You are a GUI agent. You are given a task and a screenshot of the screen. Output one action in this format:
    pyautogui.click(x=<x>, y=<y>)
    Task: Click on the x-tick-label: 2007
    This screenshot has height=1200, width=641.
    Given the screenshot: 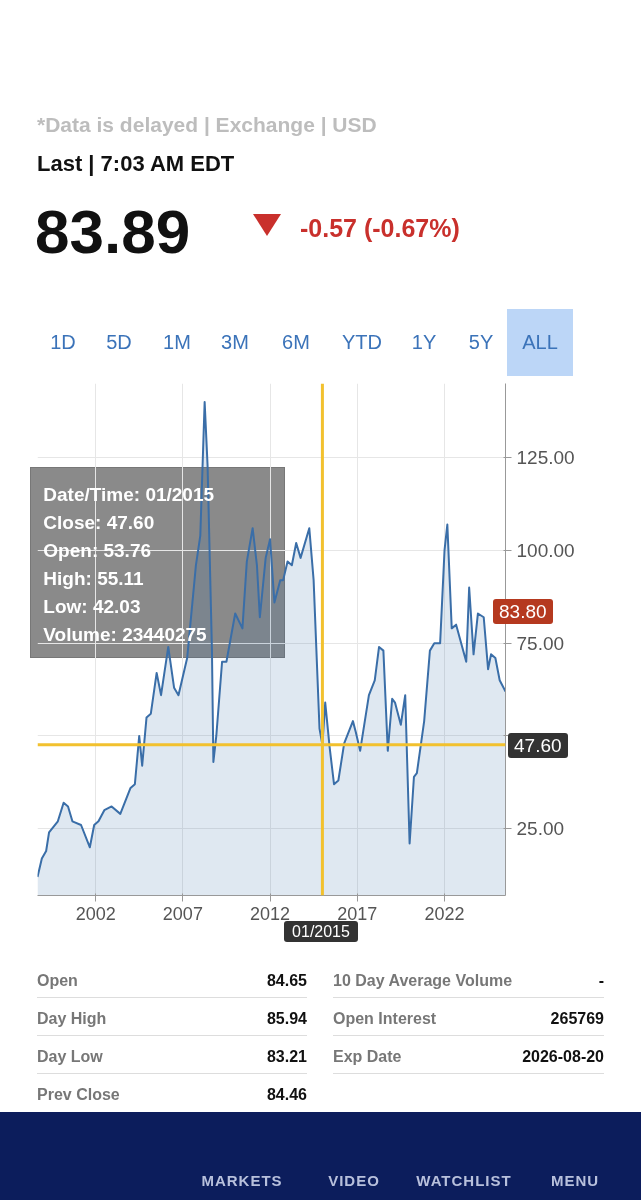 What is the action you would take?
    pyautogui.click(x=182, y=913)
    